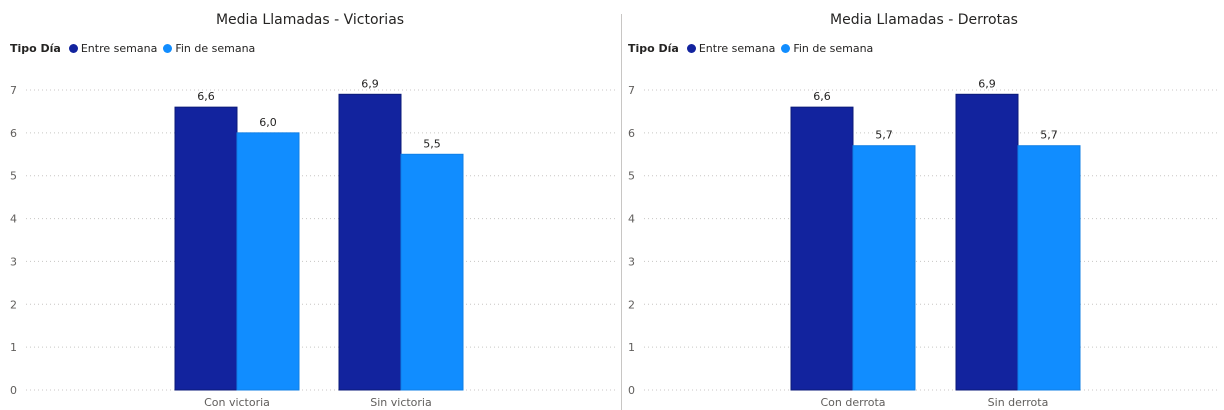 Image resolution: width=1224 pixels, height=410 pixels. I want to click on x-tick-label: Con derrota, so click(852, 402).